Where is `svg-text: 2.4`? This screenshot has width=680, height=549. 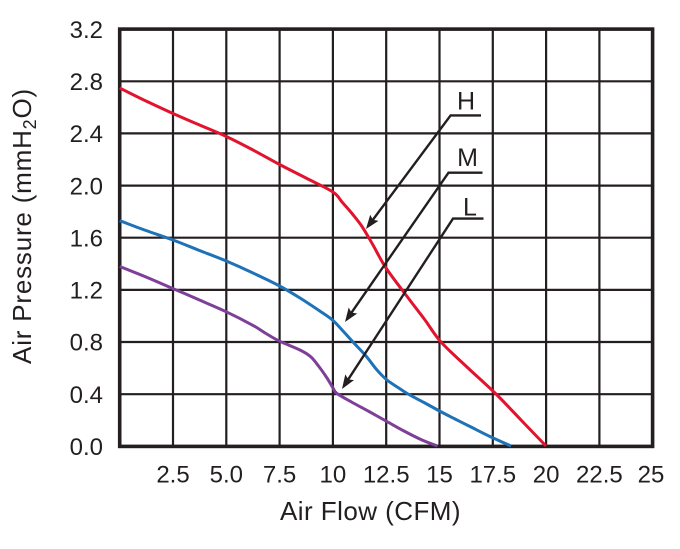 svg-text: 2.4 is located at coordinates (86, 134).